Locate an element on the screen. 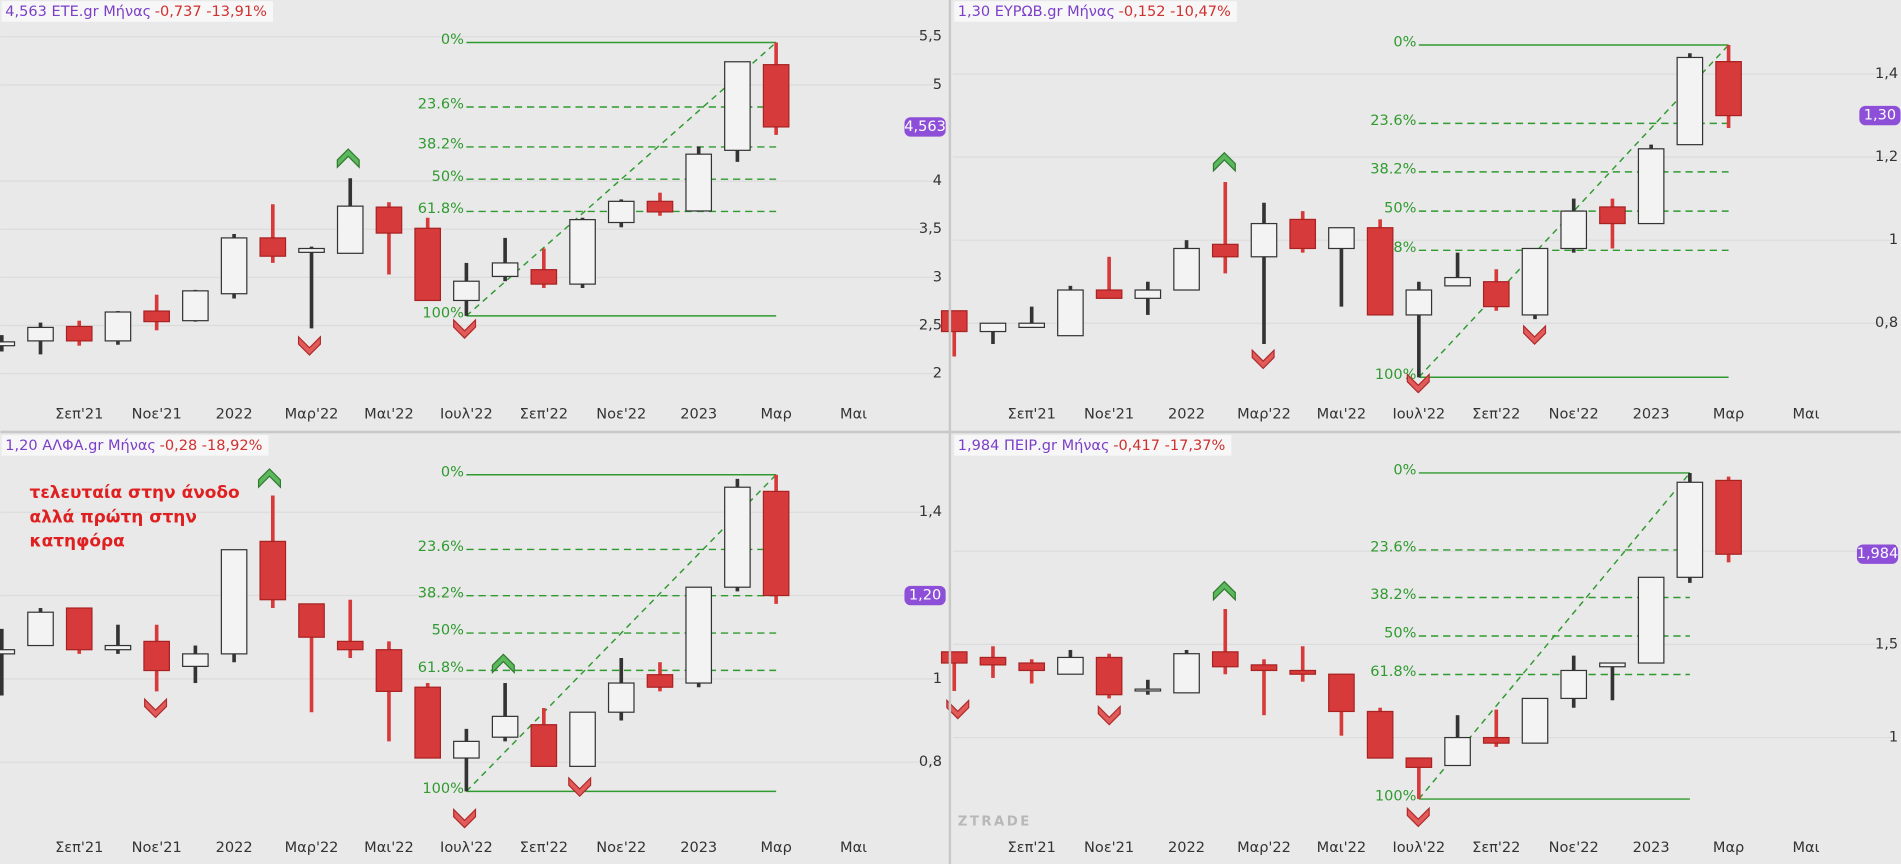 The height and width of the screenshot is (864, 1901). chart-title: 1,984 ΠΕΙΡ.gr Μήνας -0,417 -17,37% is located at coordinates (1092, 446).